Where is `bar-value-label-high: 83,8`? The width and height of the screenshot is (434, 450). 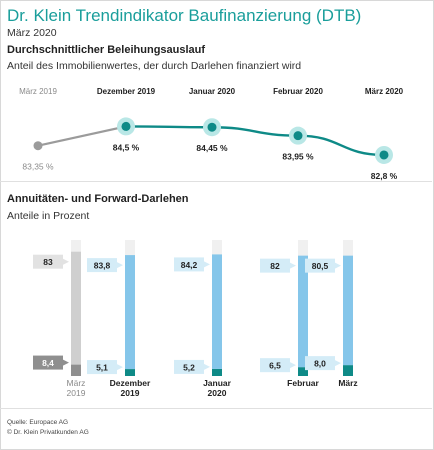
bar-value-label-high: 83,8 is located at coordinates (102, 266).